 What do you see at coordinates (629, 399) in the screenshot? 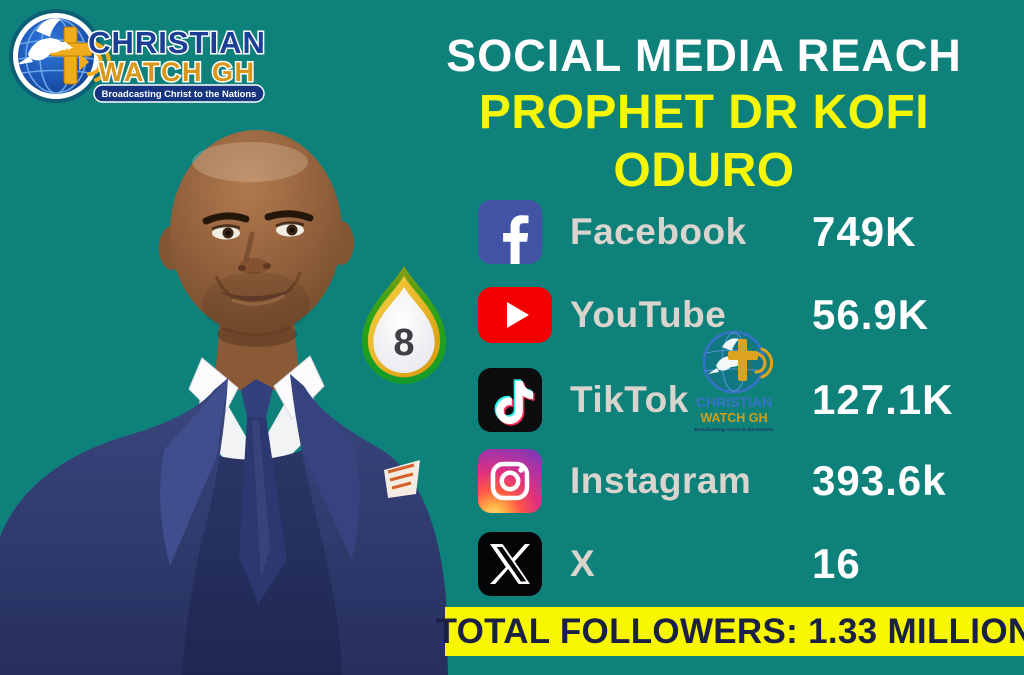
I see `platform-label: TikTok` at bounding box center [629, 399].